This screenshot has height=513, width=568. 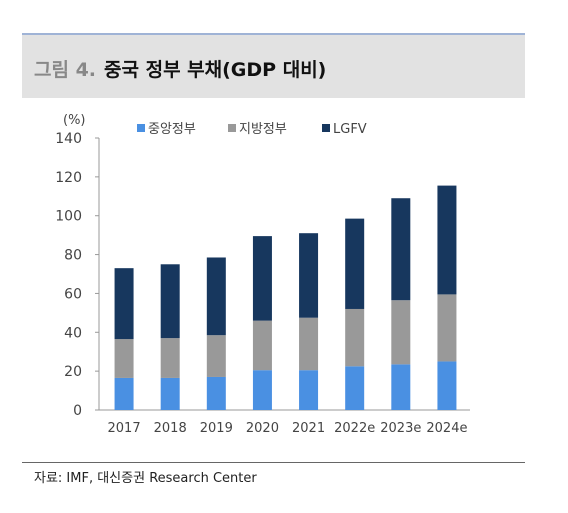 What do you see at coordinates (446, 428) in the screenshot?
I see `x-tick-label: 2024e` at bounding box center [446, 428].